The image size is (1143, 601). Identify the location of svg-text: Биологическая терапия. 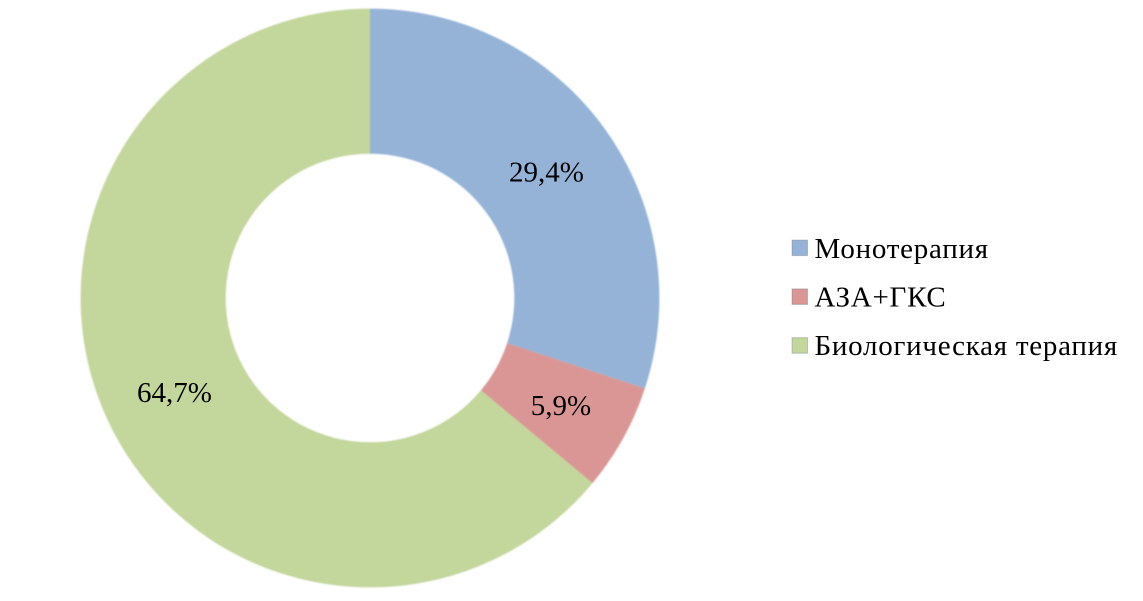
(967, 346).